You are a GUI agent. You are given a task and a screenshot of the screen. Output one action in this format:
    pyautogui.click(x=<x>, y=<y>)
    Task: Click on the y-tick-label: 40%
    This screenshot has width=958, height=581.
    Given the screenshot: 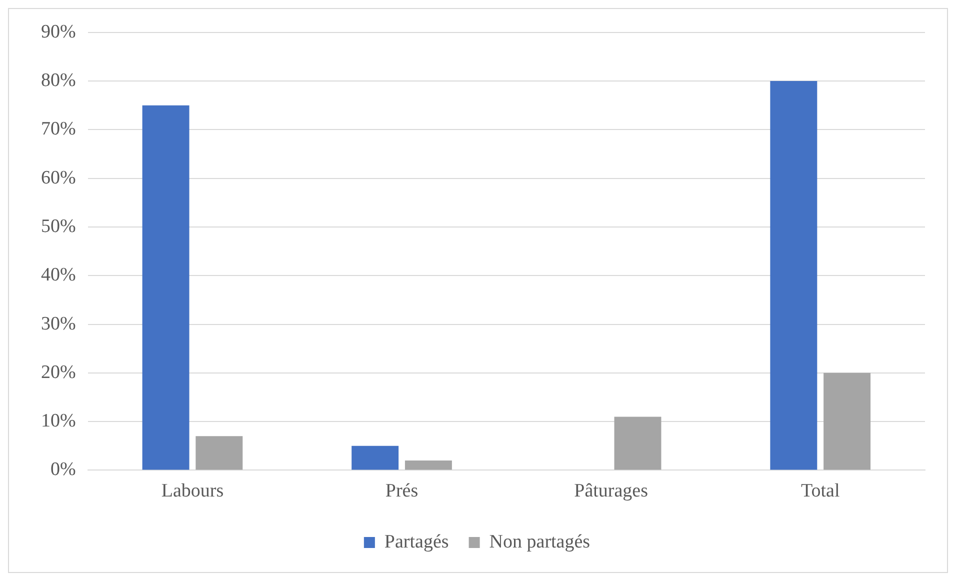 What is the action you would take?
    pyautogui.click(x=58, y=275)
    